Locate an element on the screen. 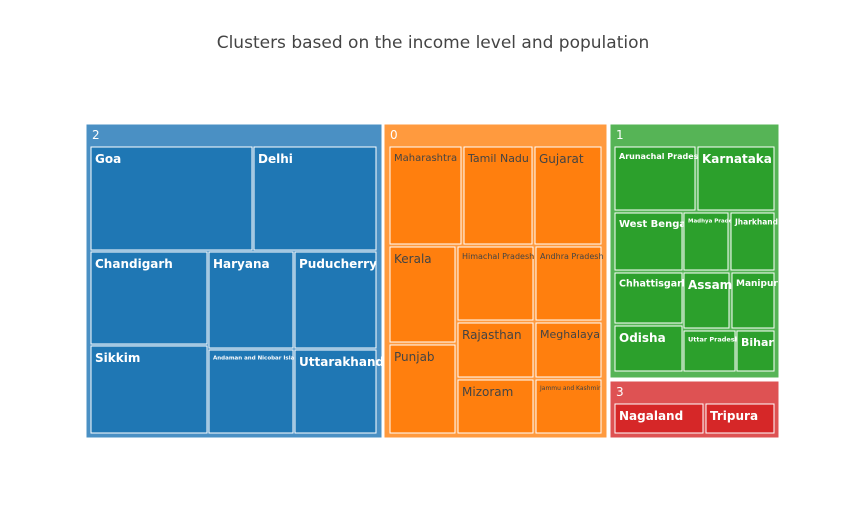 This screenshot has height=525, width=866. leaf-label-tripura: Tripura is located at coordinates (734, 416).